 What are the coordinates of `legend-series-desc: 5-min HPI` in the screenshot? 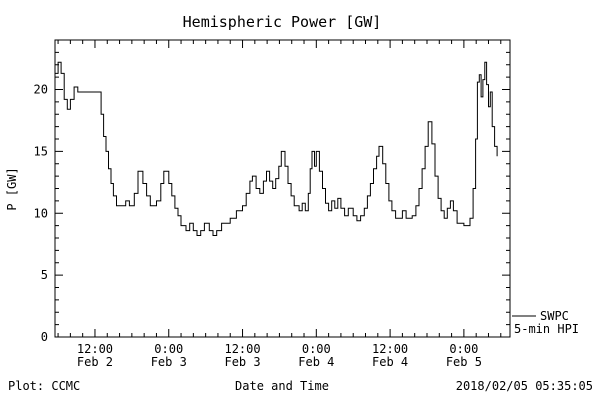 It's located at (546, 329).